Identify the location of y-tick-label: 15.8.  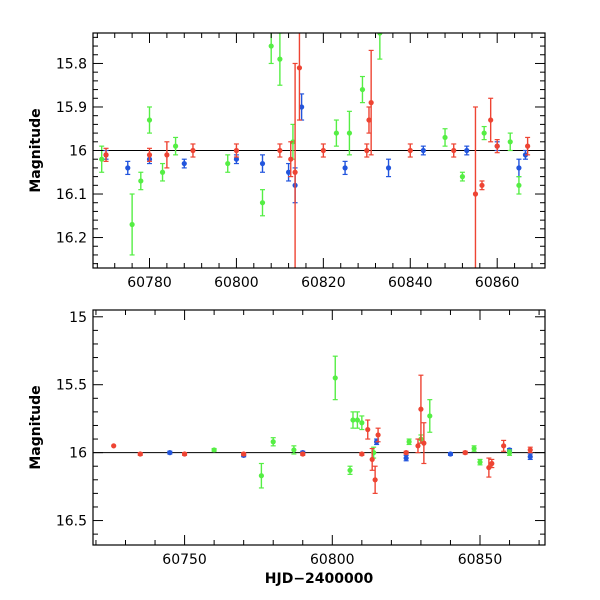
(71, 64).